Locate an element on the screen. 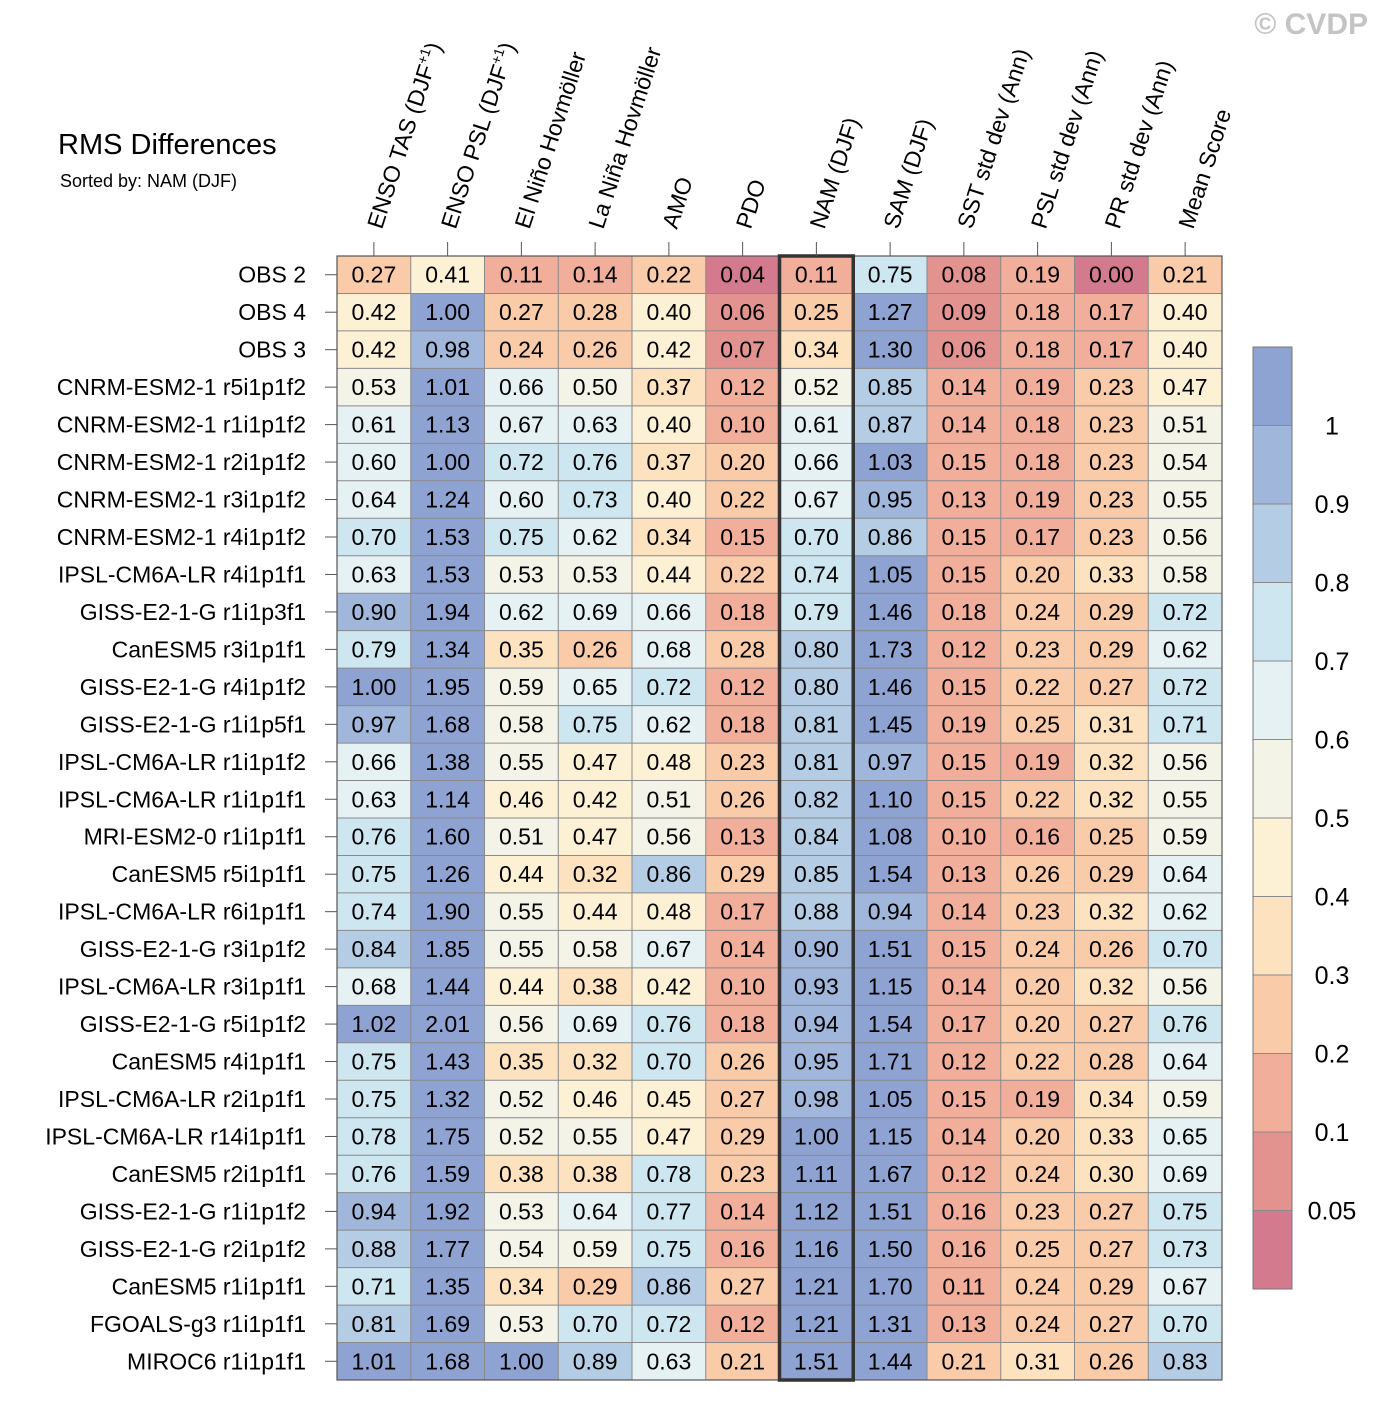 This screenshot has height=1401, width=1379. cell-value: 0.19 is located at coordinates (1037, 275).